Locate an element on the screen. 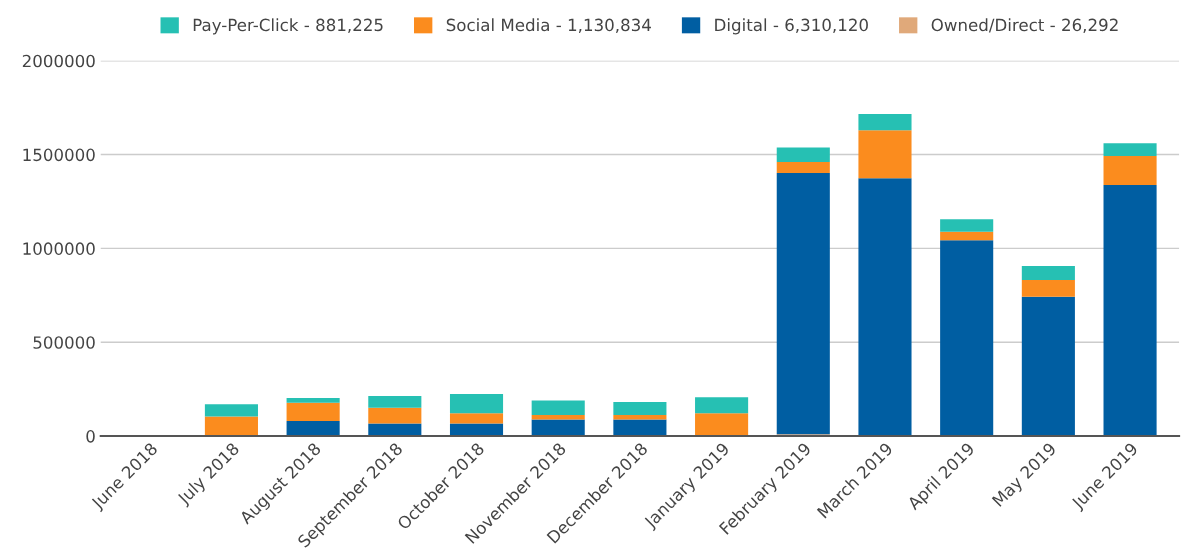 The width and height of the screenshot is (1185, 552). legend-label: Pay-Per-Click - 881,225 is located at coordinates (288, 26).